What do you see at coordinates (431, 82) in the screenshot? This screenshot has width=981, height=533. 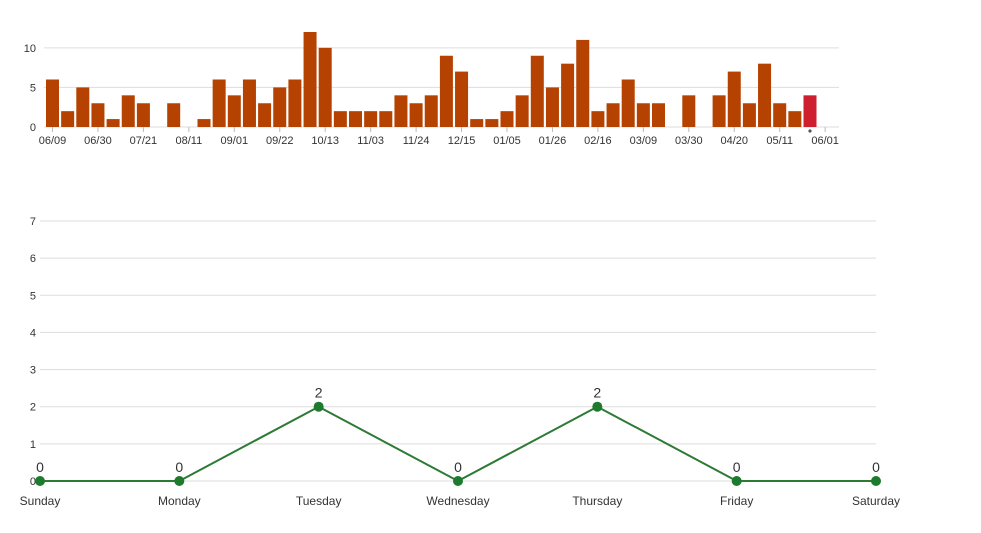 I see `bar-series` at bounding box center [431, 82].